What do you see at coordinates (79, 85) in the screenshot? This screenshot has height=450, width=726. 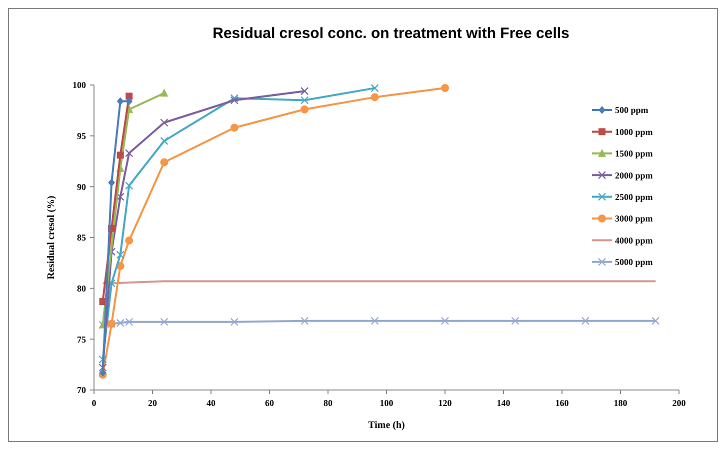 I see `y-tick-label: 100` at bounding box center [79, 85].